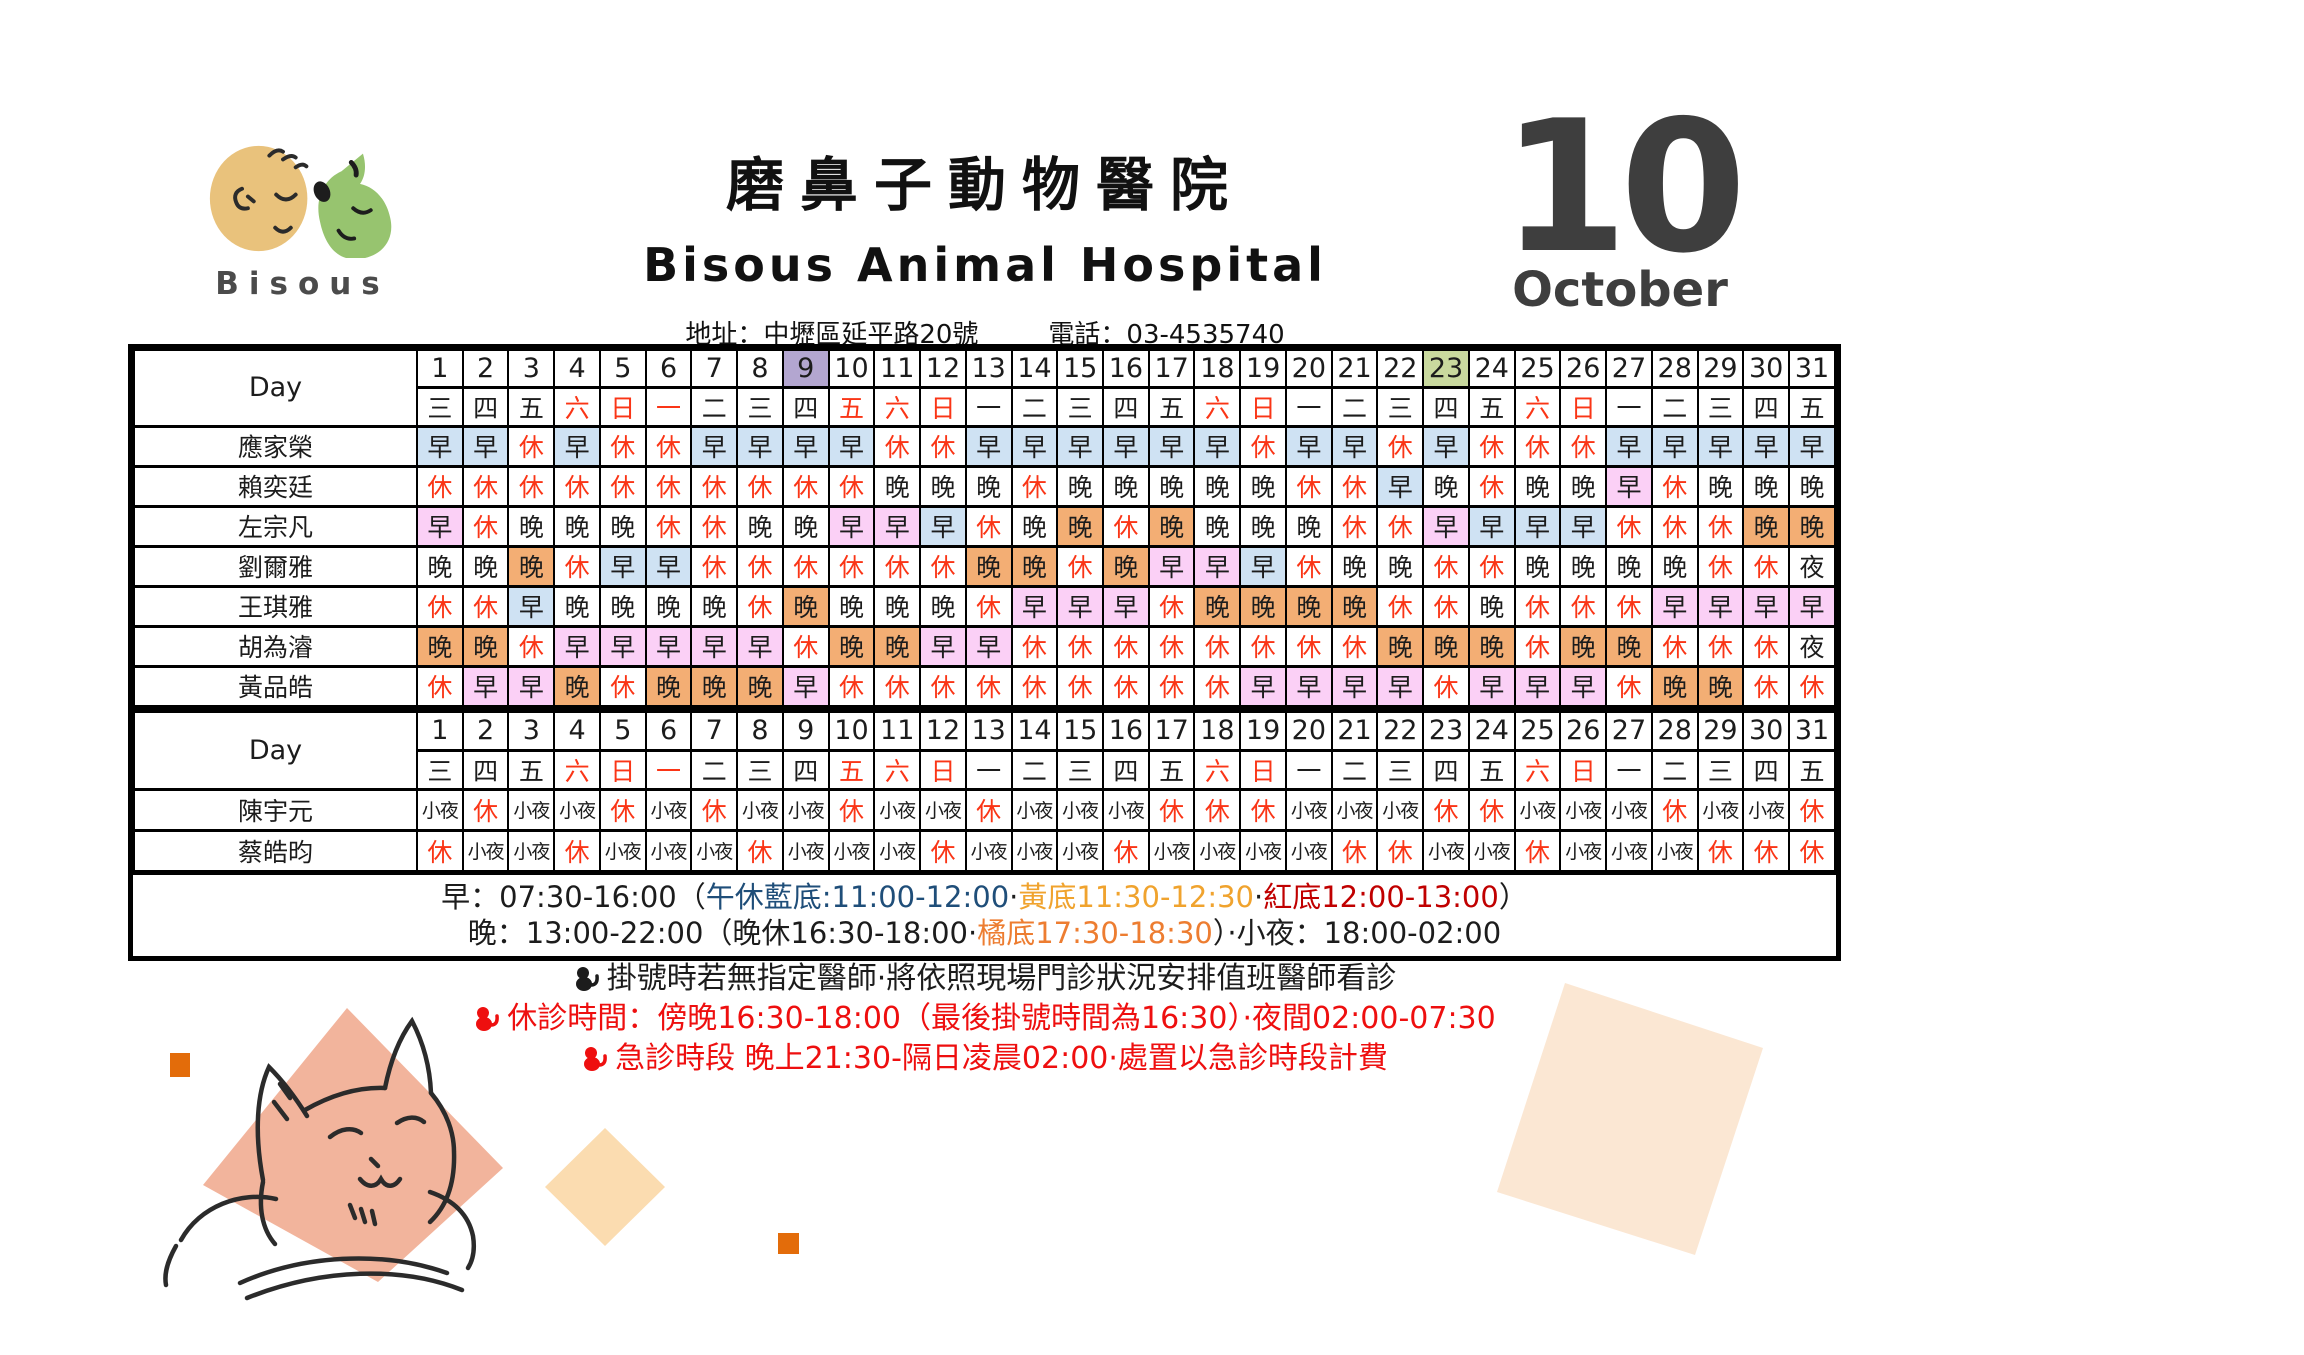 The width and height of the screenshot is (2304, 1355). I want to click on weekday-cell: 六, so click(897, 406).